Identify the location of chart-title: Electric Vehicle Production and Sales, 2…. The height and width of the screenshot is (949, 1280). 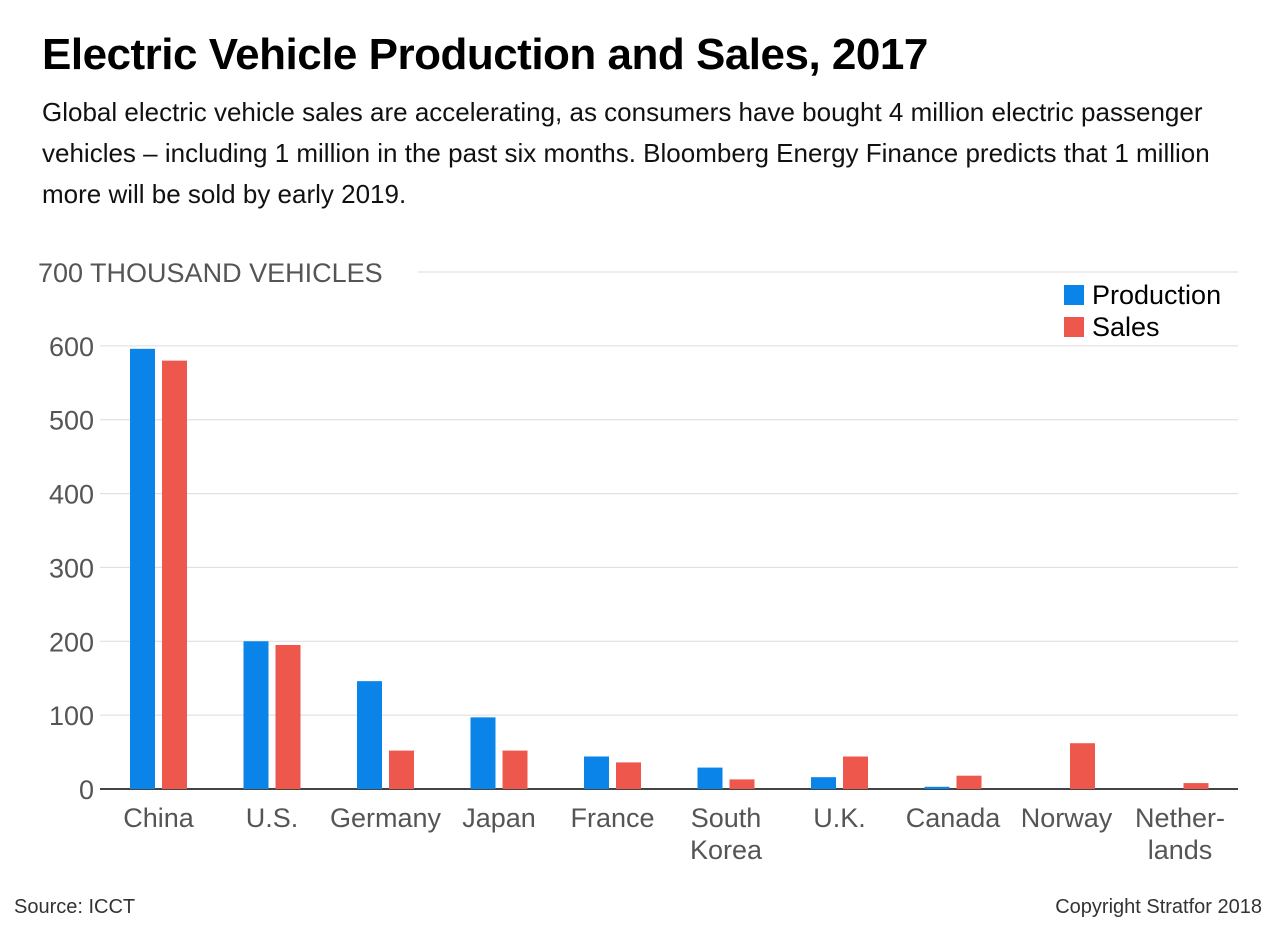
(485, 54).